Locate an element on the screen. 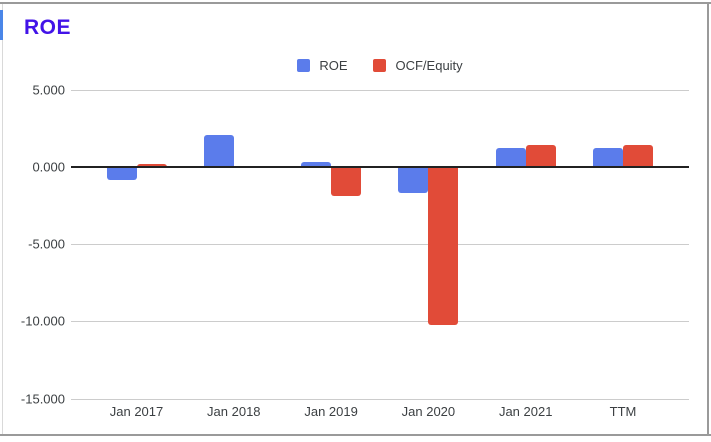 Image resolution: width=711 pixels, height=442 pixels. frame-border-right is located at coordinates (708, 219).